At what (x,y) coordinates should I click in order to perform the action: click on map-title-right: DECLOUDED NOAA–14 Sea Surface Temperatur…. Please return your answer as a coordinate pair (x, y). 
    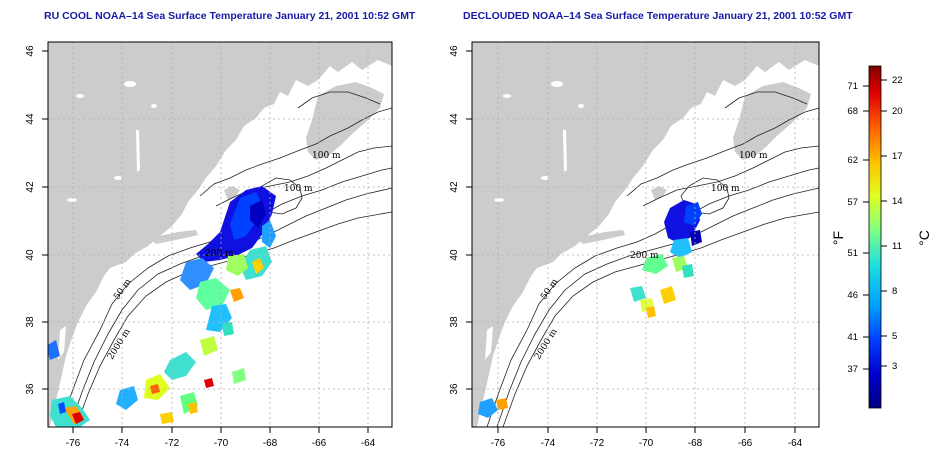
    Looking at the image, I should click on (658, 16).